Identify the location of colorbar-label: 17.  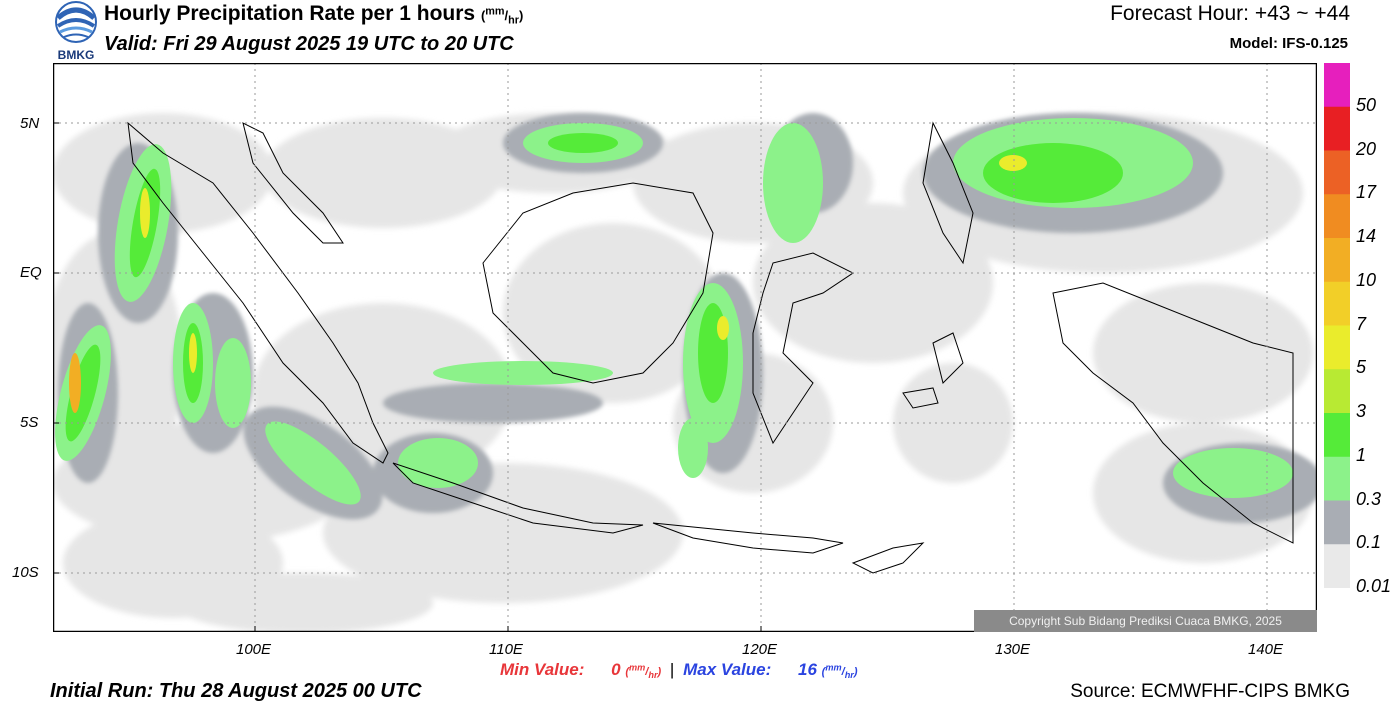
(1366, 192).